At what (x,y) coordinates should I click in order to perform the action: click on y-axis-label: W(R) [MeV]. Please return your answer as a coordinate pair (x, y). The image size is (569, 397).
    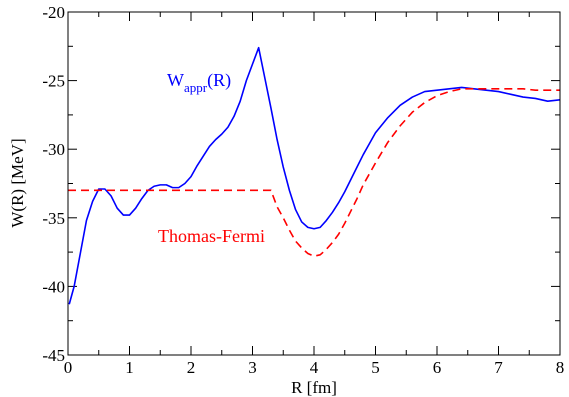
    Looking at the image, I should click on (17, 182).